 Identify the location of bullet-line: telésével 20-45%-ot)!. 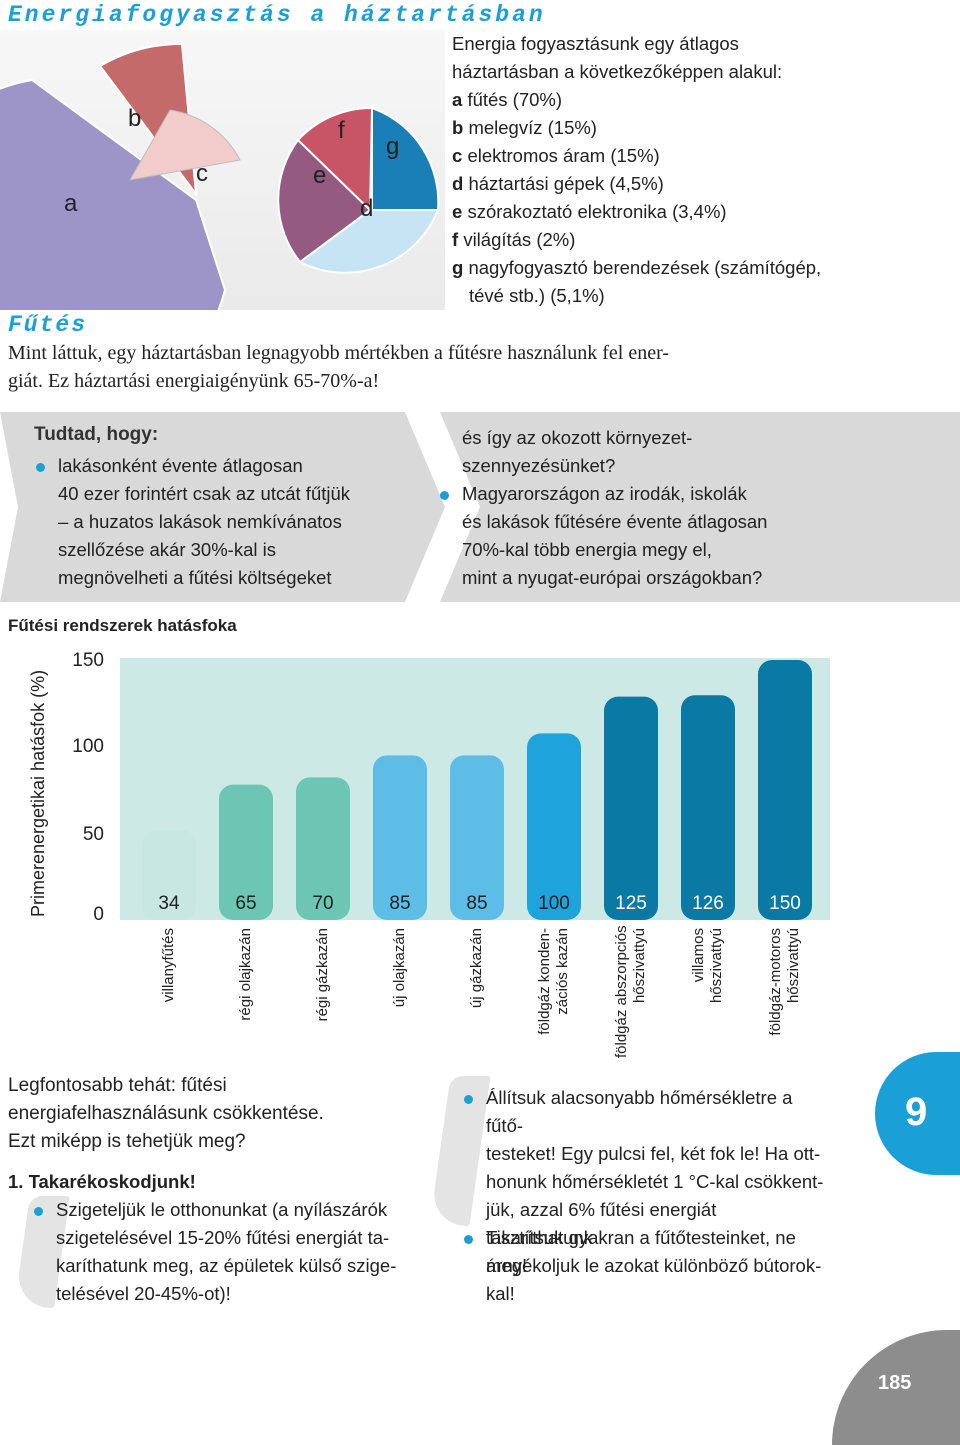
(143, 1293).